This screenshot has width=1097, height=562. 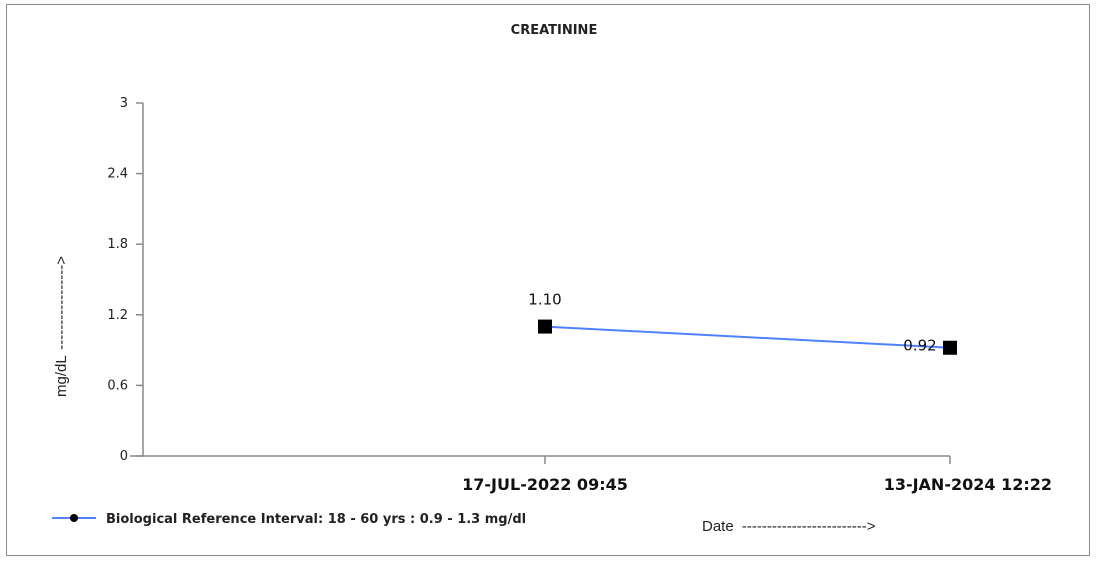 What do you see at coordinates (124, 103) in the screenshot?
I see `y-tick-label: 3` at bounding box center [124, 103].